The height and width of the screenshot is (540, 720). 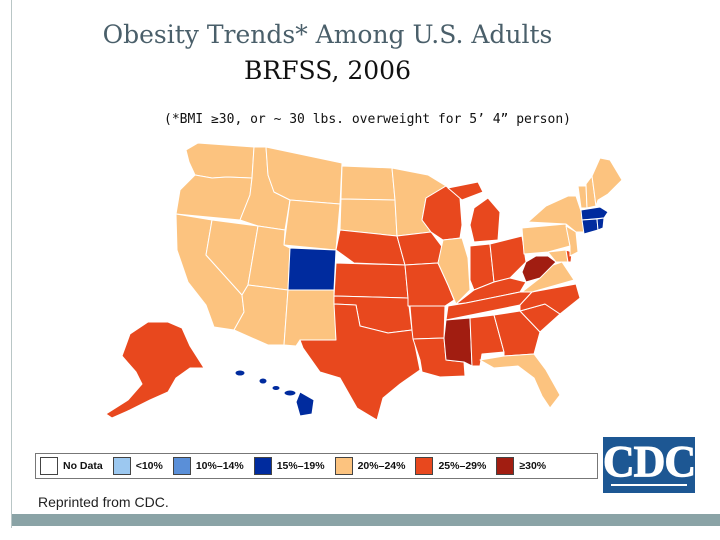 I want to click on state-massachusetts, so click(x=594, y=213).